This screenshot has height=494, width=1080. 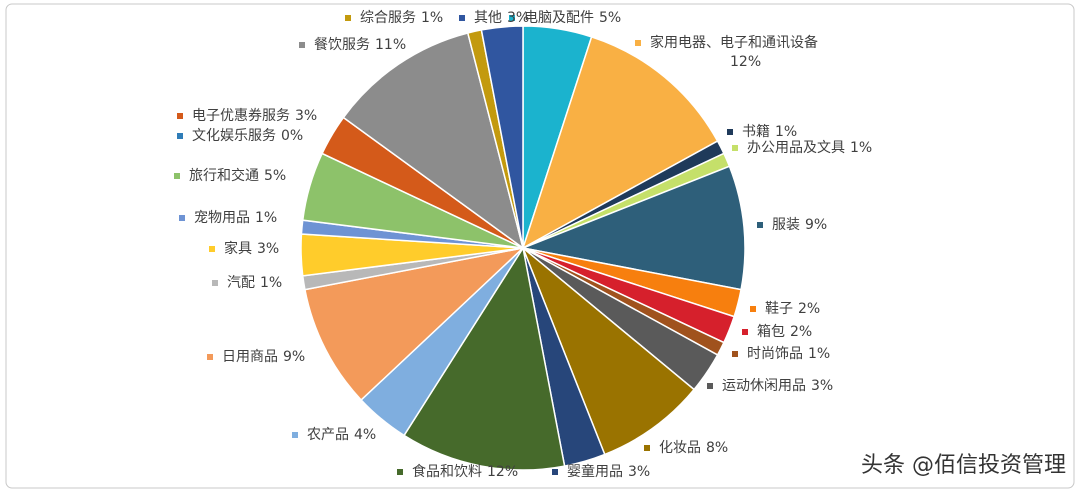 What do you see at coordinates (241, 116) in the screenshot?
I see `category-name: 电子优惠券服务` at bounding box center [241, 116].